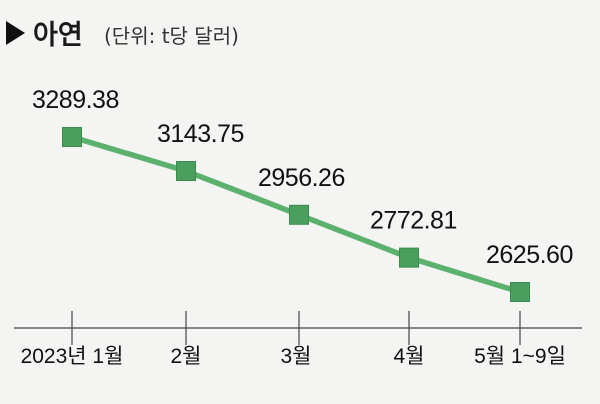 Image resolution: width=600 pixels, height=404 pixels. I want to click on x-tick-label-1: 2월, so click(186, 356).